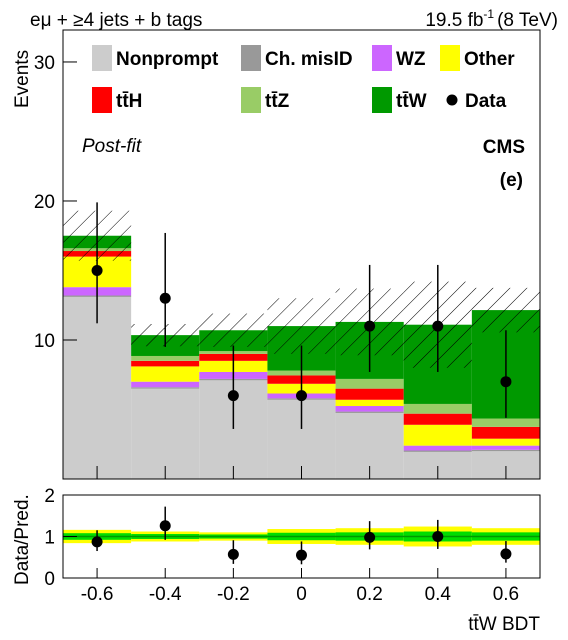 This screenshot has width=568, height=640. I want to click on y-tick-label: 10, so click(44, 341).